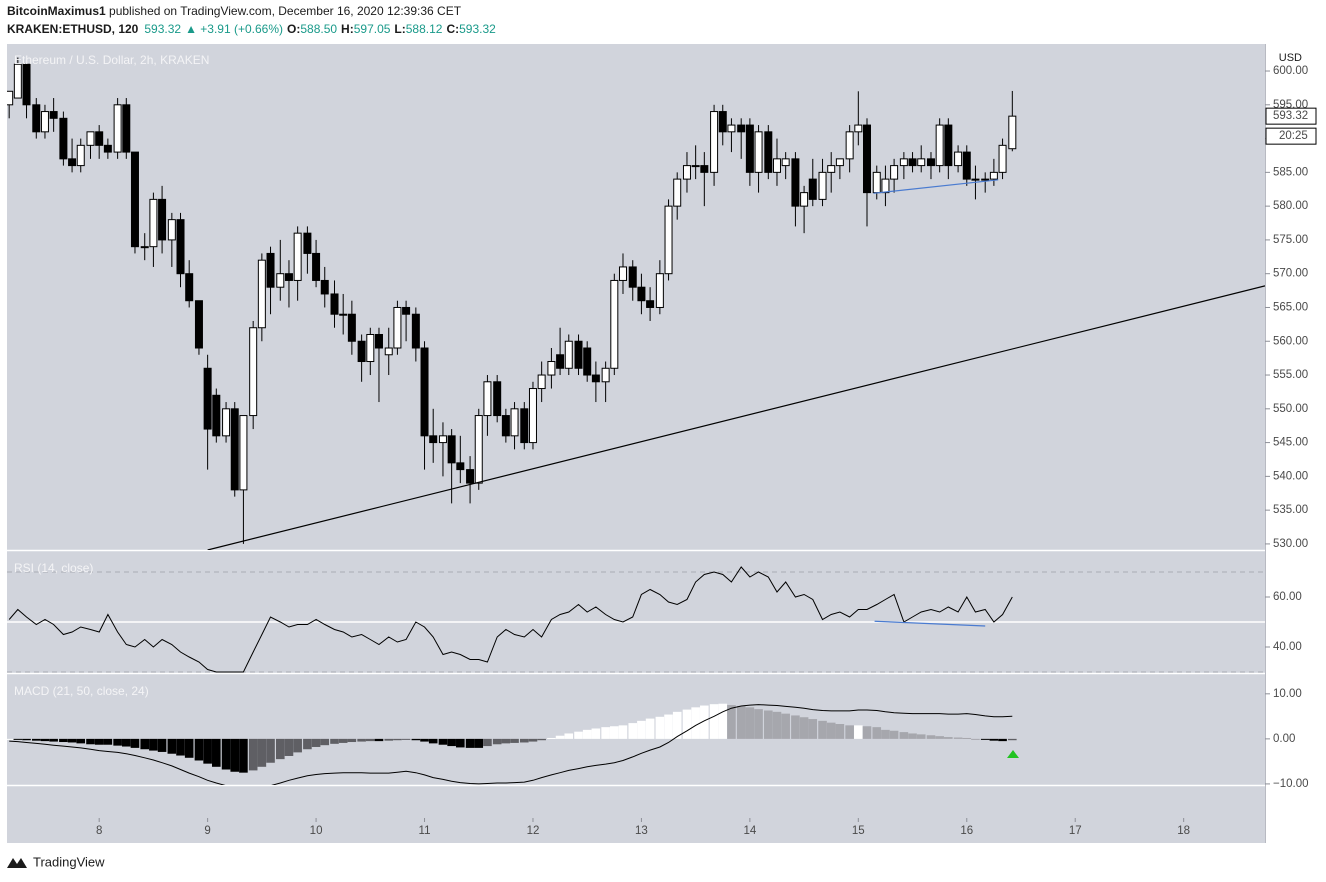 The height and width of the screenshot is (882, 1326). Describe the element at coordinates (69, 861) in the screenshot. I see `brand-name: TradingView` at that location.